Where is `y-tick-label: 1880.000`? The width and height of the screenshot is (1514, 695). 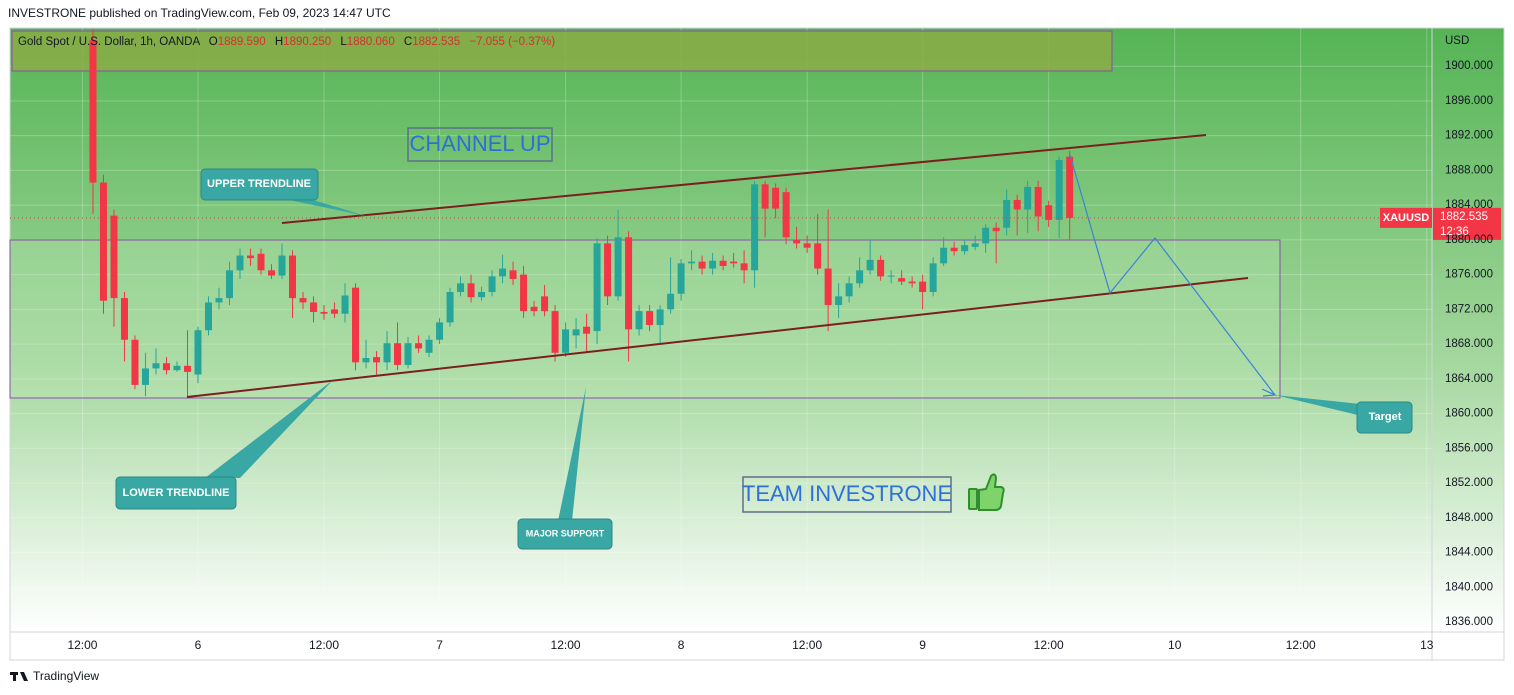 y-tick-label: 1880.000 is located at coordinates (1469, 240).